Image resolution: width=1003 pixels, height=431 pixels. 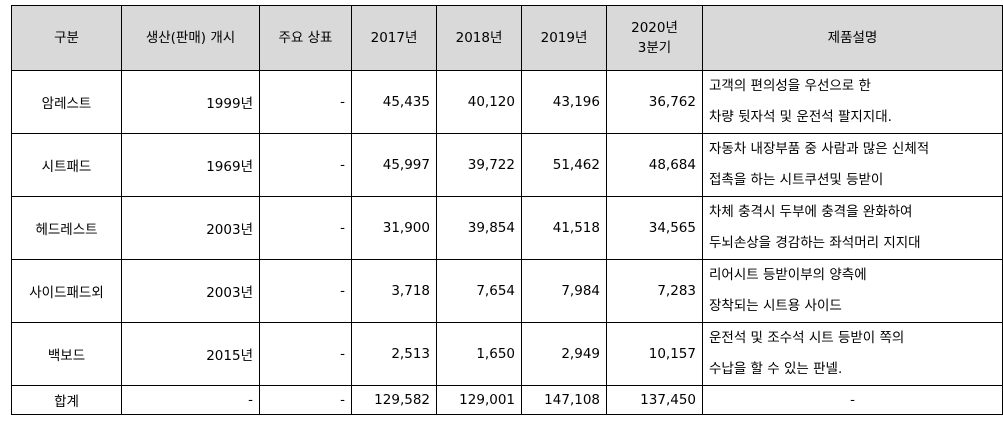 What do you see at coordinates (305, 38) in the screenshot?
I see `header-brand: 주요 상표` at bounding box center [305, 38].